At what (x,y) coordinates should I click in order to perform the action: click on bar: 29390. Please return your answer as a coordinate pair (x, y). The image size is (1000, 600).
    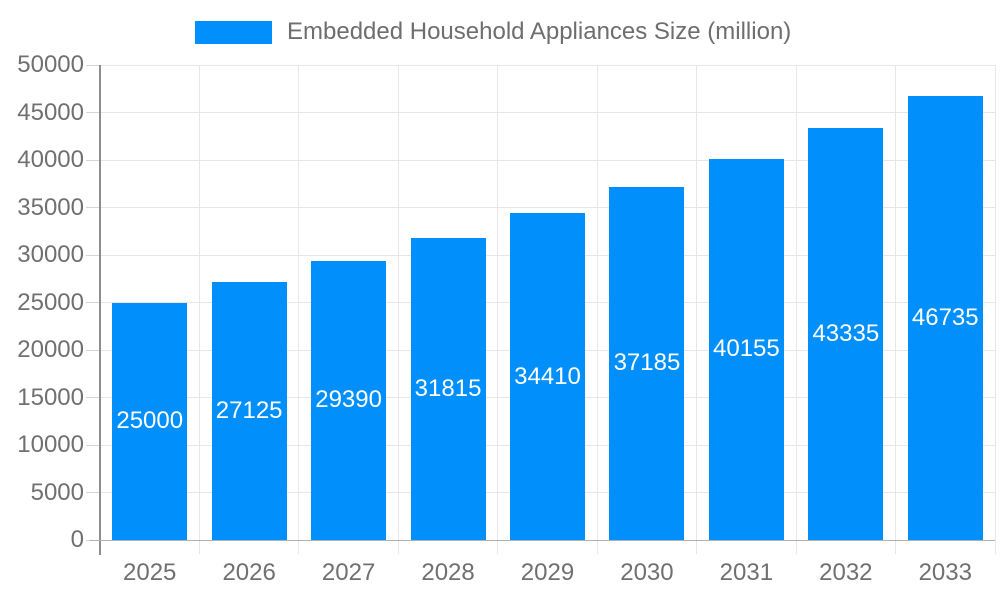
    Looking at the image, I should click on (349, 400).